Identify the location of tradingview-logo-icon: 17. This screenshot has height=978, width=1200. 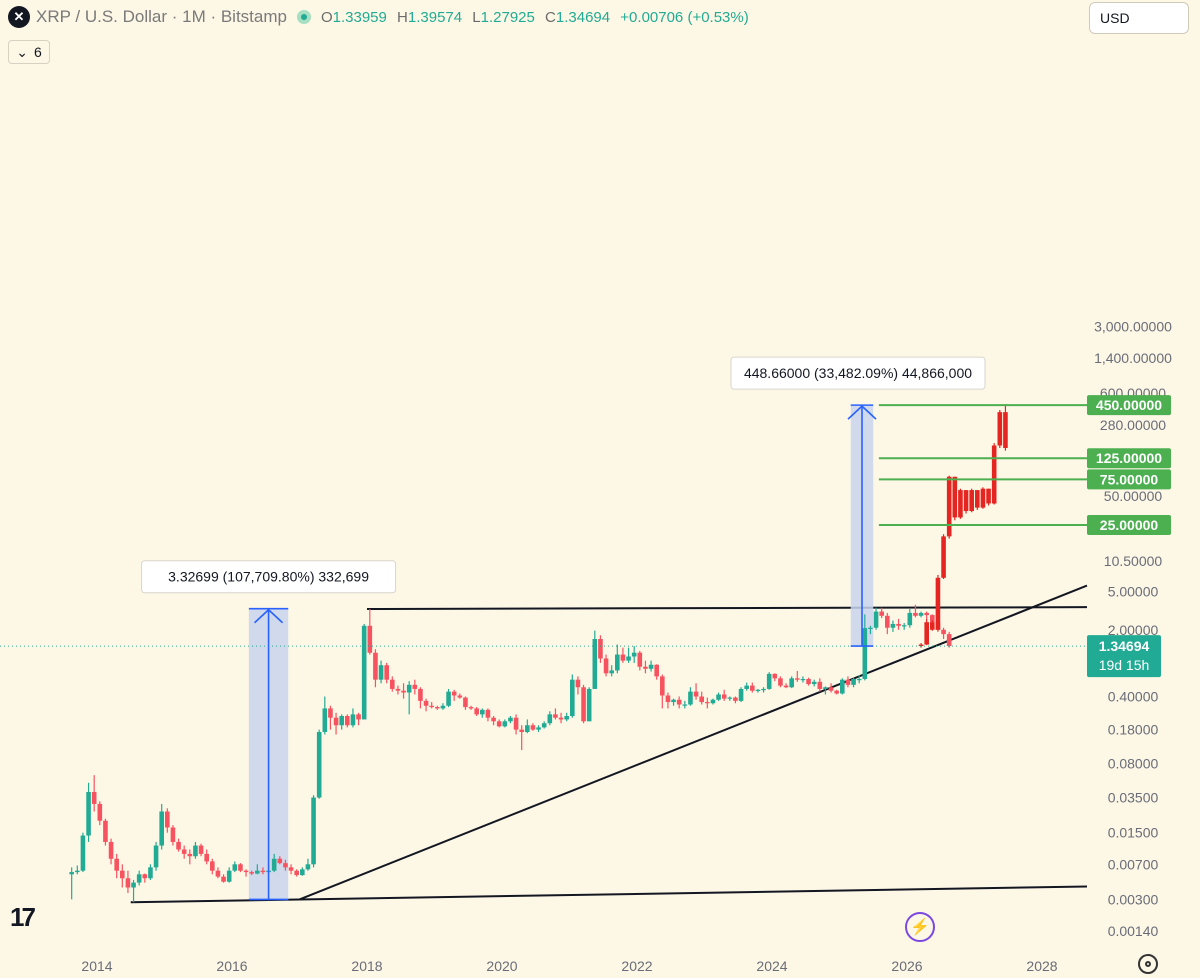
(23, 917).